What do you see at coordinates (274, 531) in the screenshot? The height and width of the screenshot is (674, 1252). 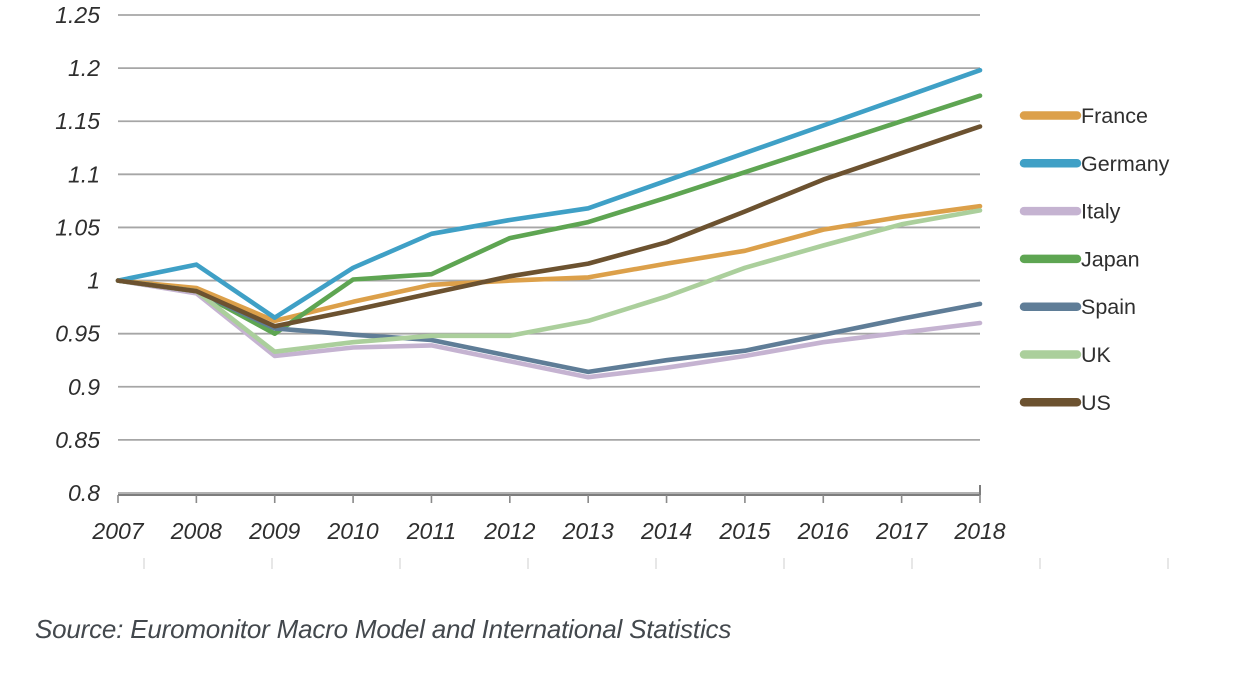 I see `x-axis-label: 2009` at bounding box center [274, 531].